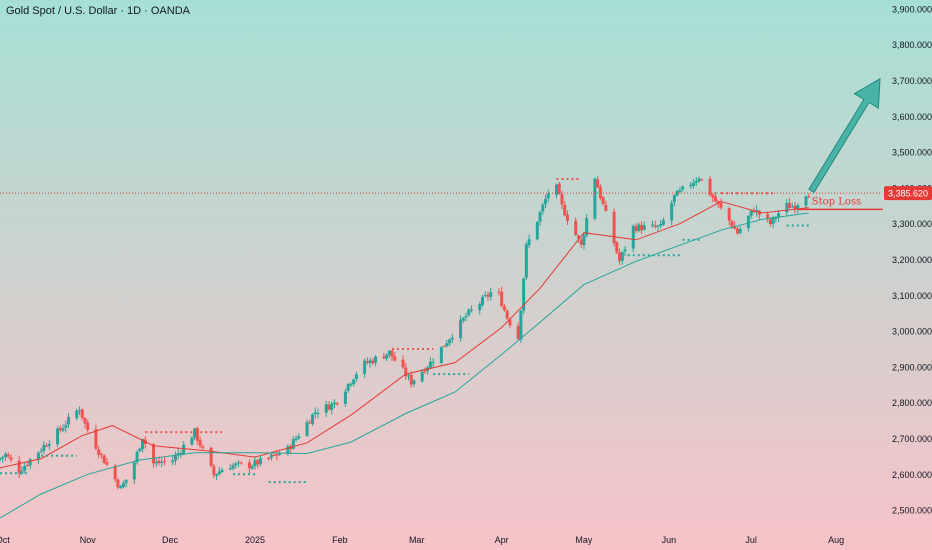  I want to click on y-tick-label: 2,500.000, so click(912, 511).